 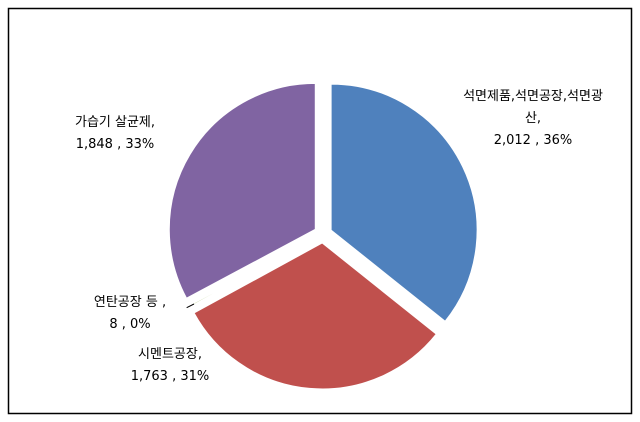 I want to click on slice-label: 연탄공장 등 , 8 , 0%, so click(x=130, y=314).